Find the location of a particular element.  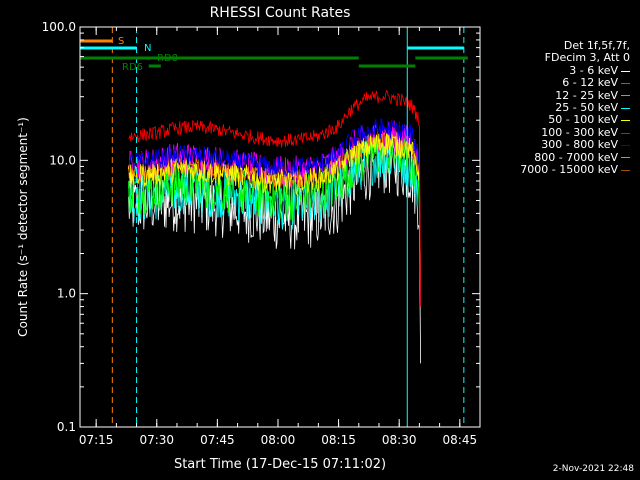

legend-header-detectors: Det 1f,5f,7f, is located at coordinates (596, 45).